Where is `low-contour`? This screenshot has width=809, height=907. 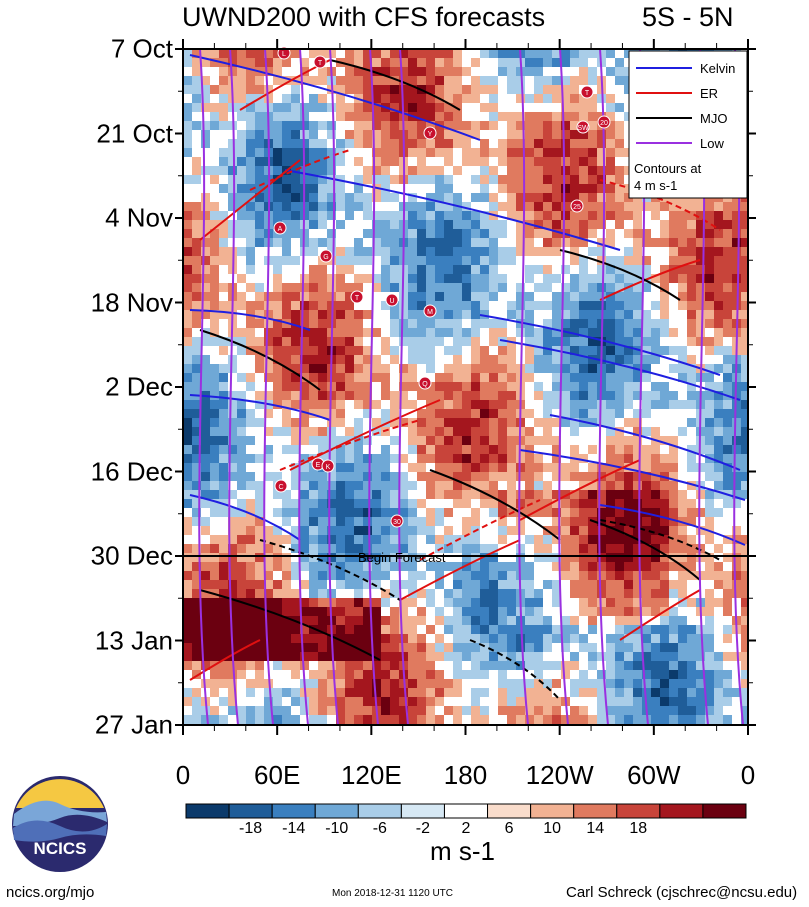 low-contour is located at coordinates (203, 387).